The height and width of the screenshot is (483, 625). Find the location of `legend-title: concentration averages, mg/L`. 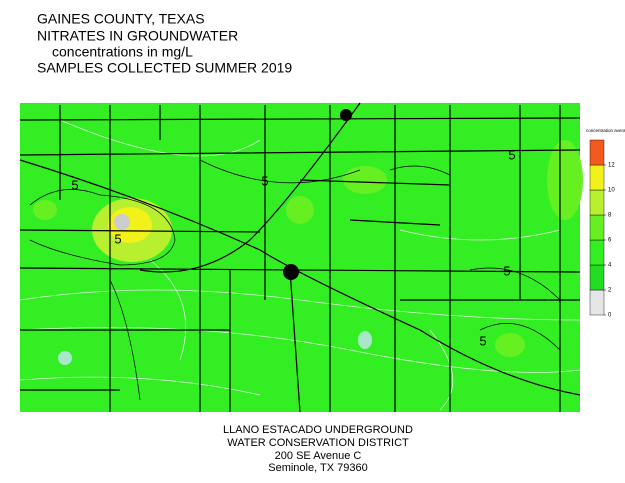

legend-title: concentration averages, mg/L is located at coordinates (605, 130).